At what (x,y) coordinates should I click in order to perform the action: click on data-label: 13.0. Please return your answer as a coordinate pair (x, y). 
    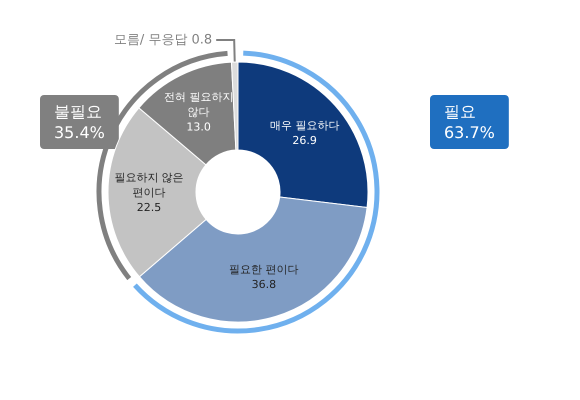
    Looking at the image, I should click on (198, 127).